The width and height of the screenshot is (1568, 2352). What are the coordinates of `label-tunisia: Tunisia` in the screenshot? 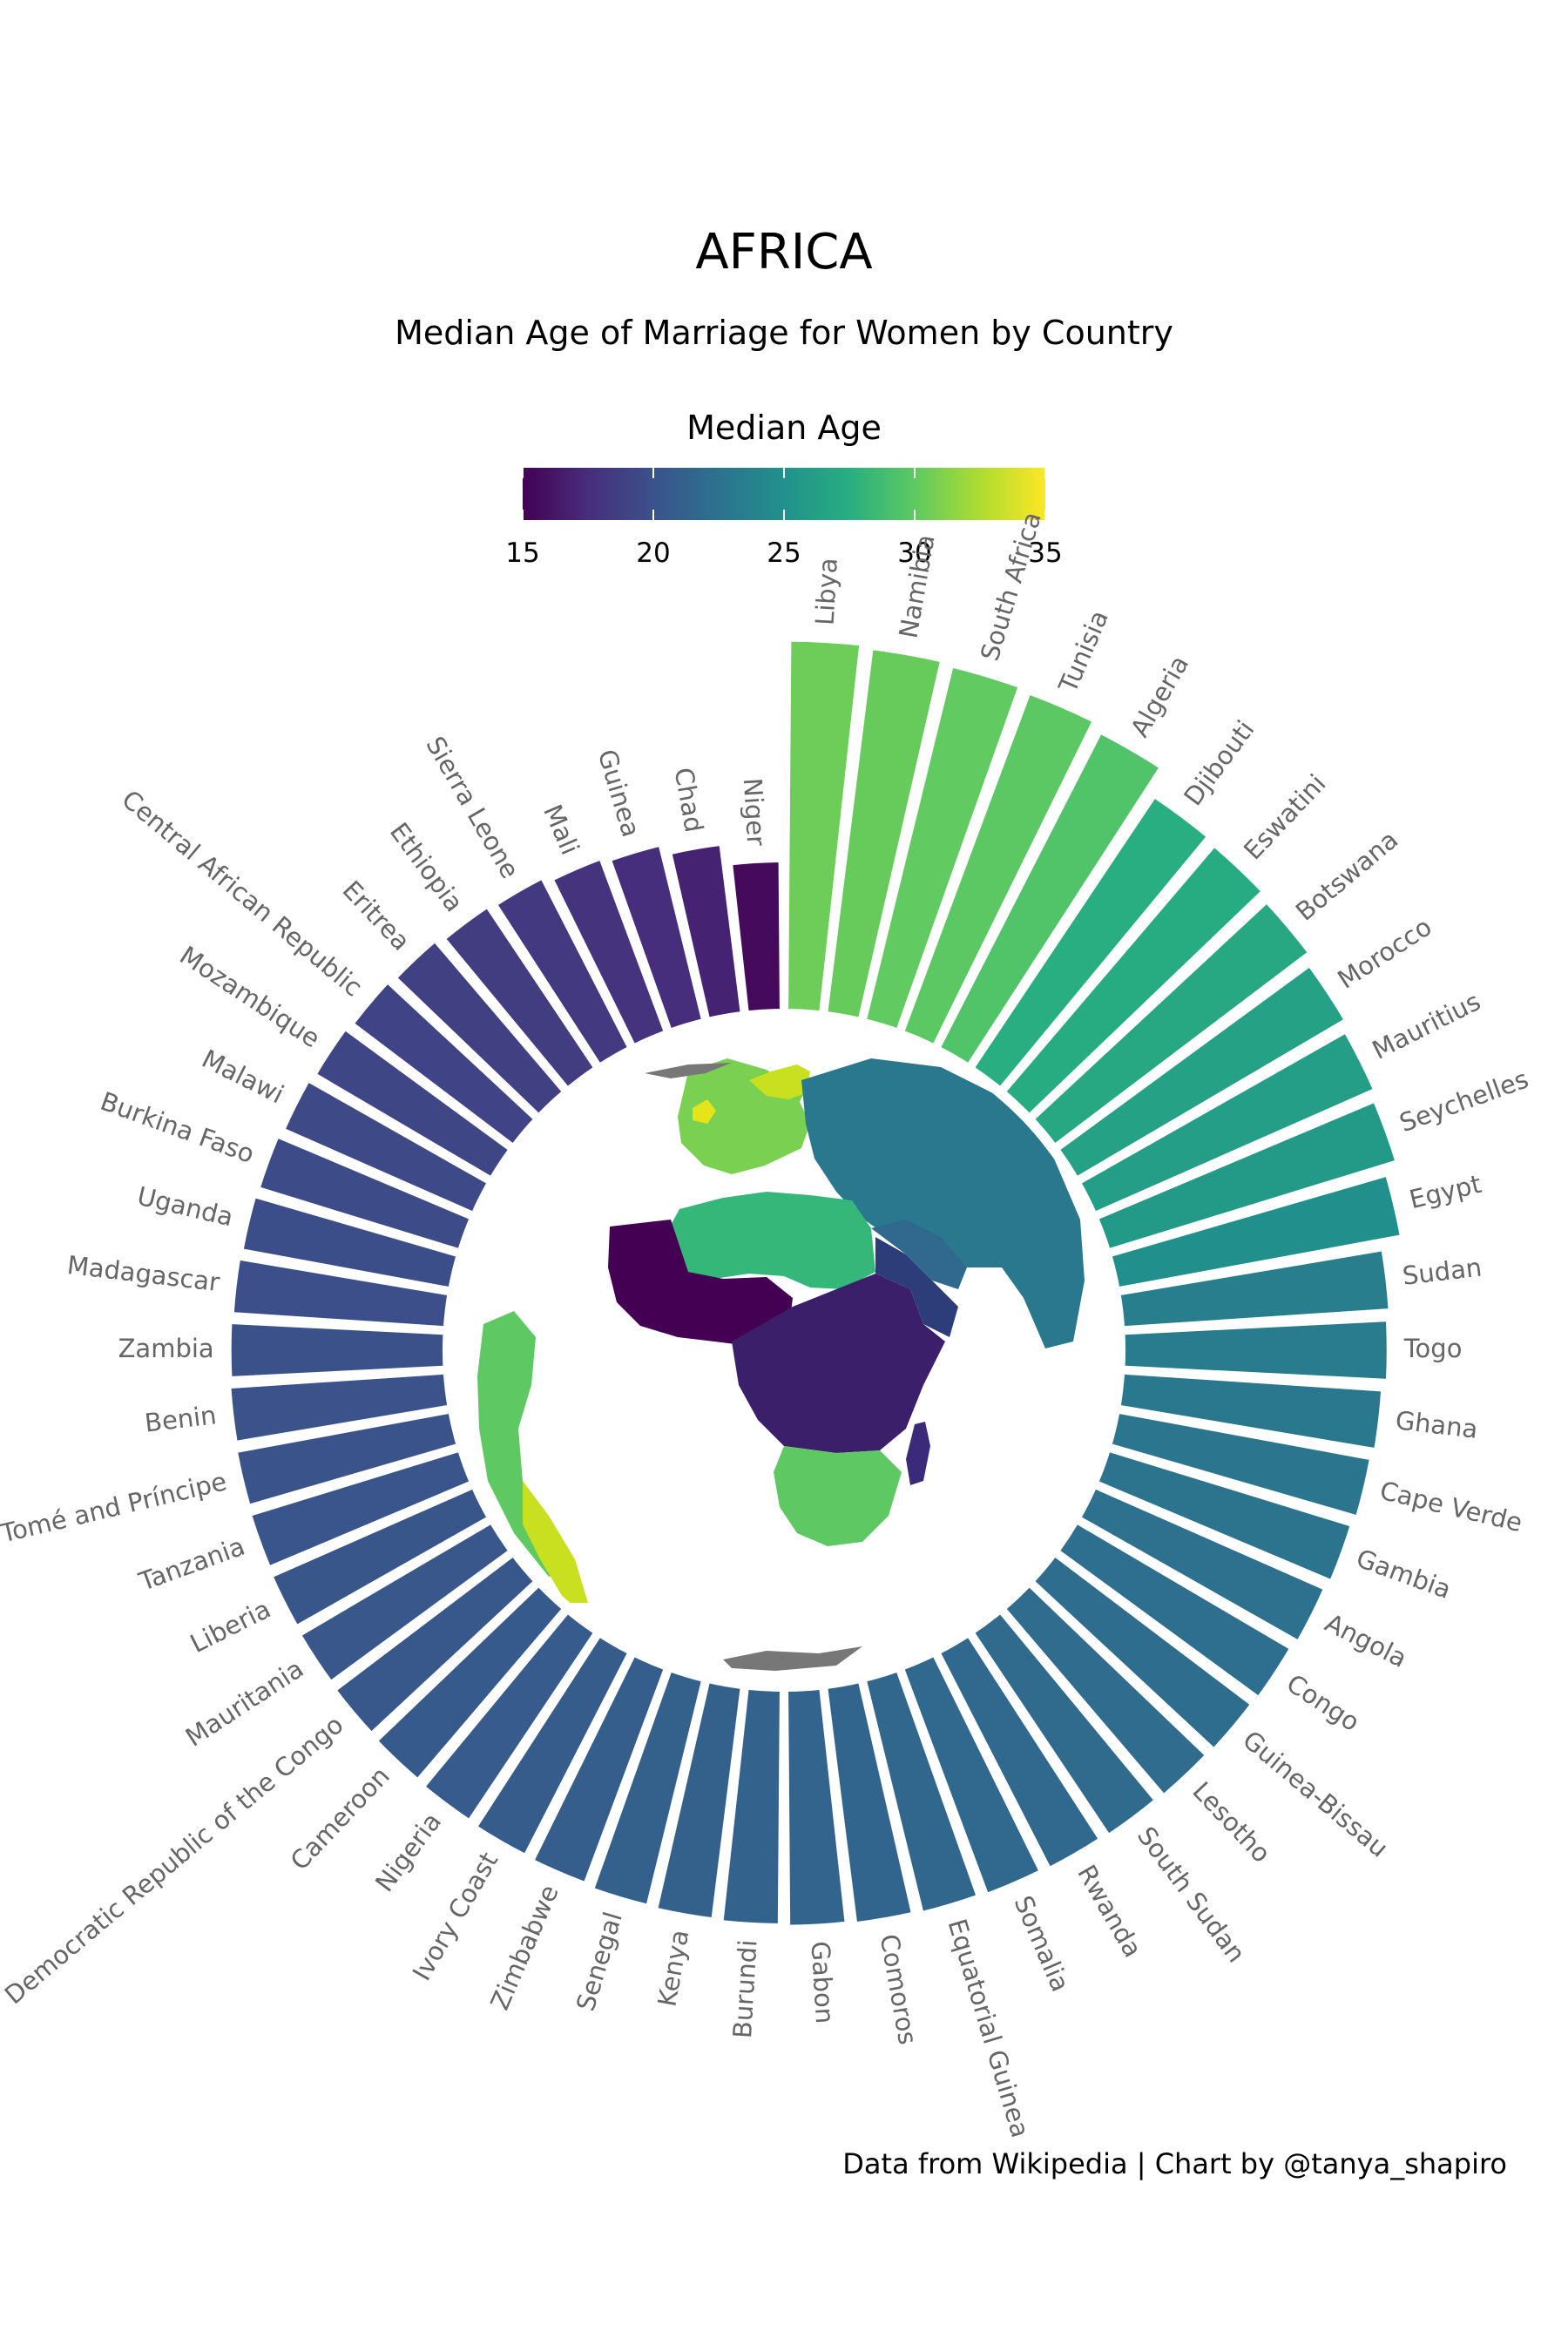 It's located at (1083, 652).